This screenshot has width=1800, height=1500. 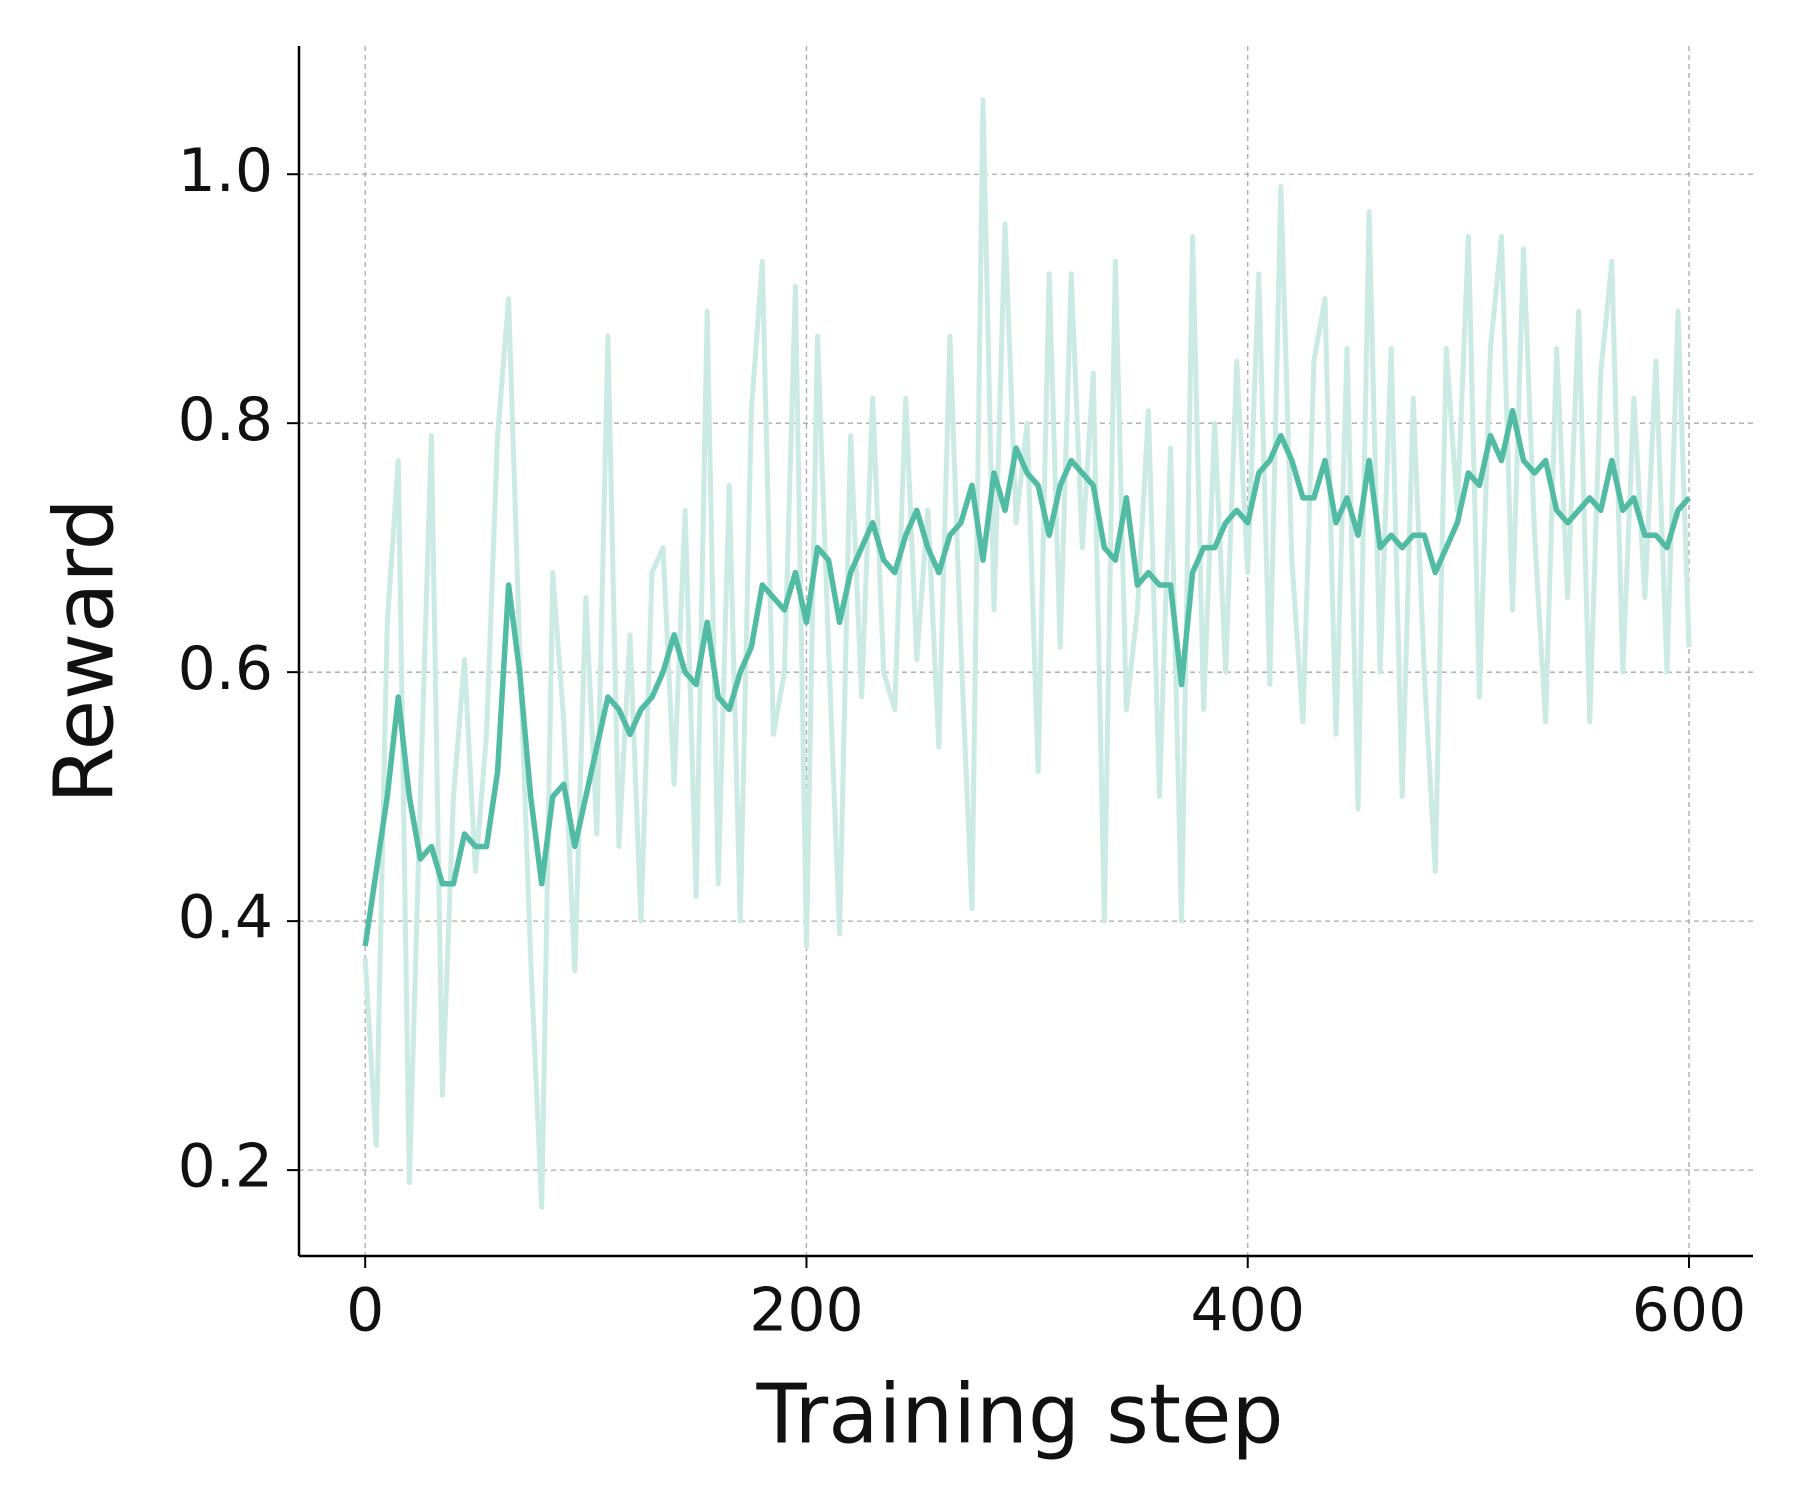 What do you see at coordinates (365, 1311) in the screenshot?
I see `x-tick-label: 0` at bounding box center [365, 1311].